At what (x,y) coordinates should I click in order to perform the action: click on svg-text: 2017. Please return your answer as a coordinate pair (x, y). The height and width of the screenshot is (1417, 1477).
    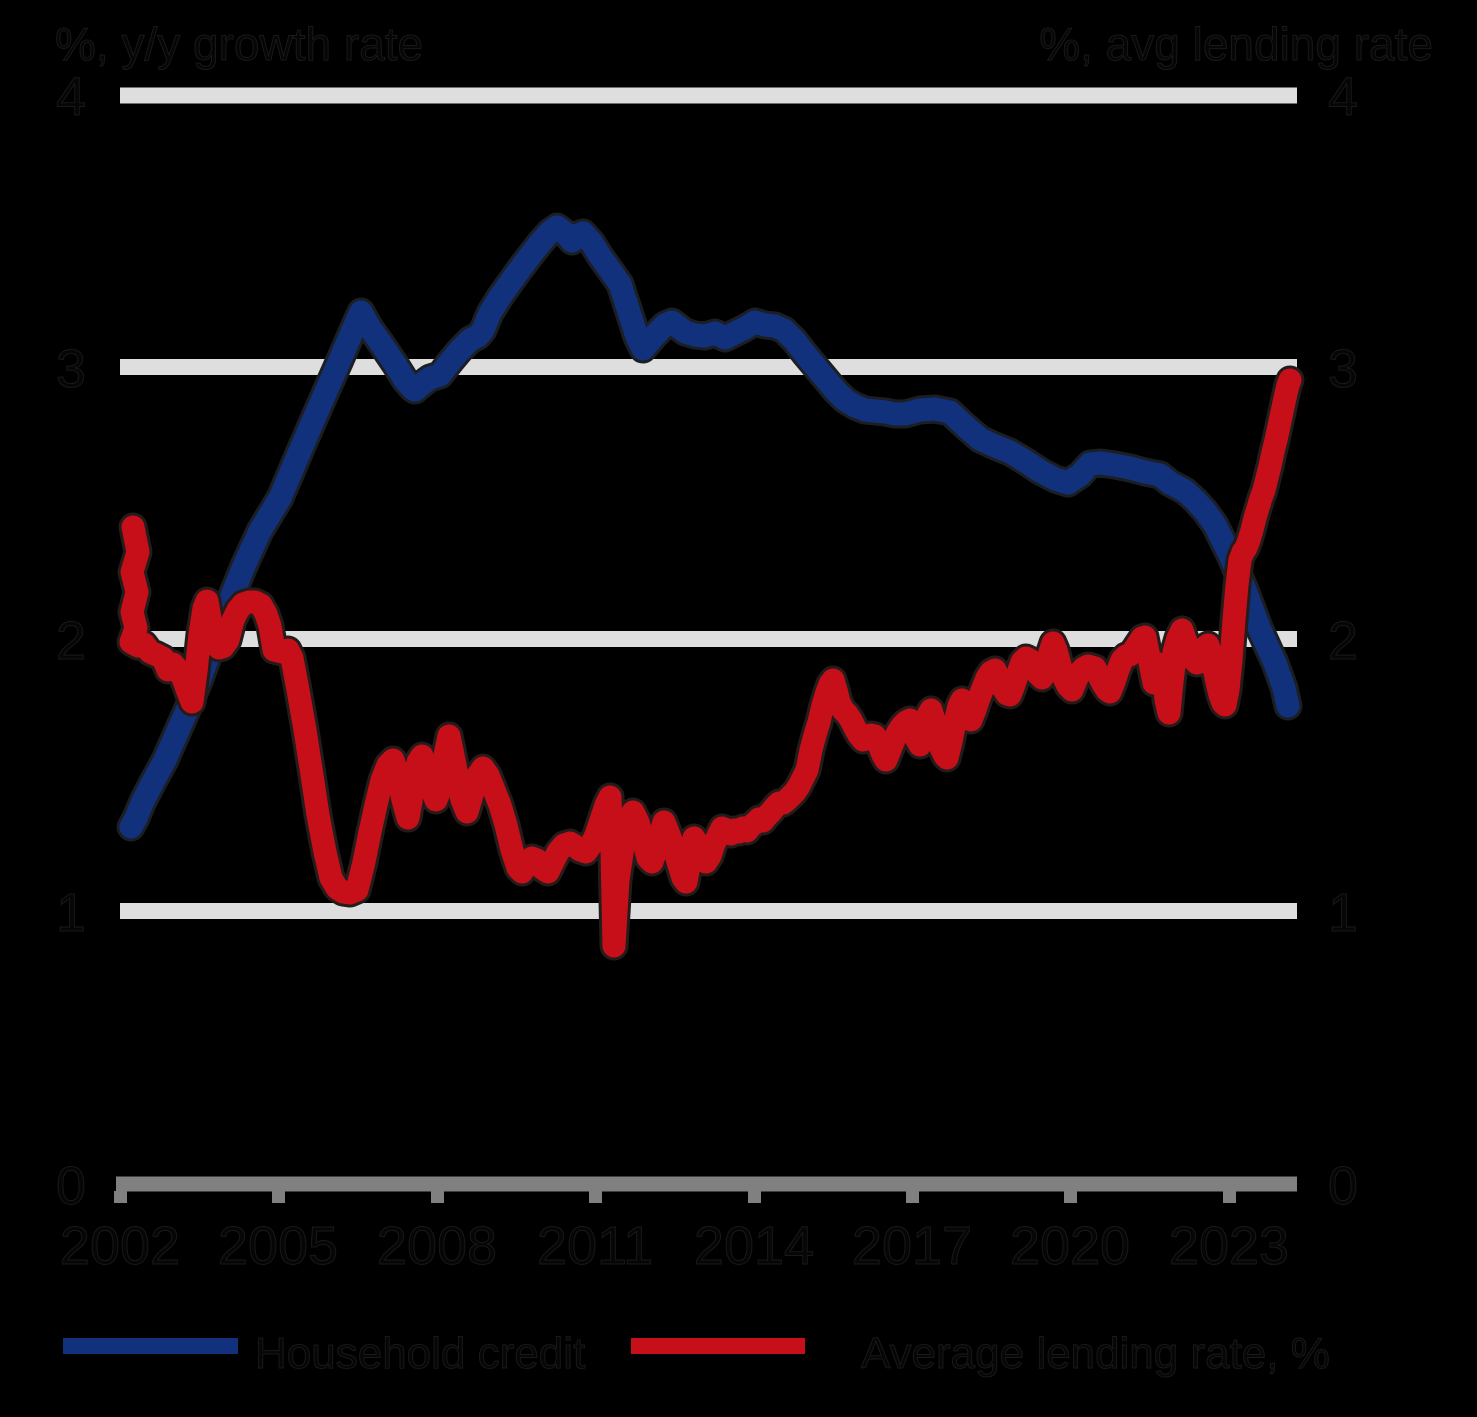
    Looking at the image, I should click on (912, 1246).